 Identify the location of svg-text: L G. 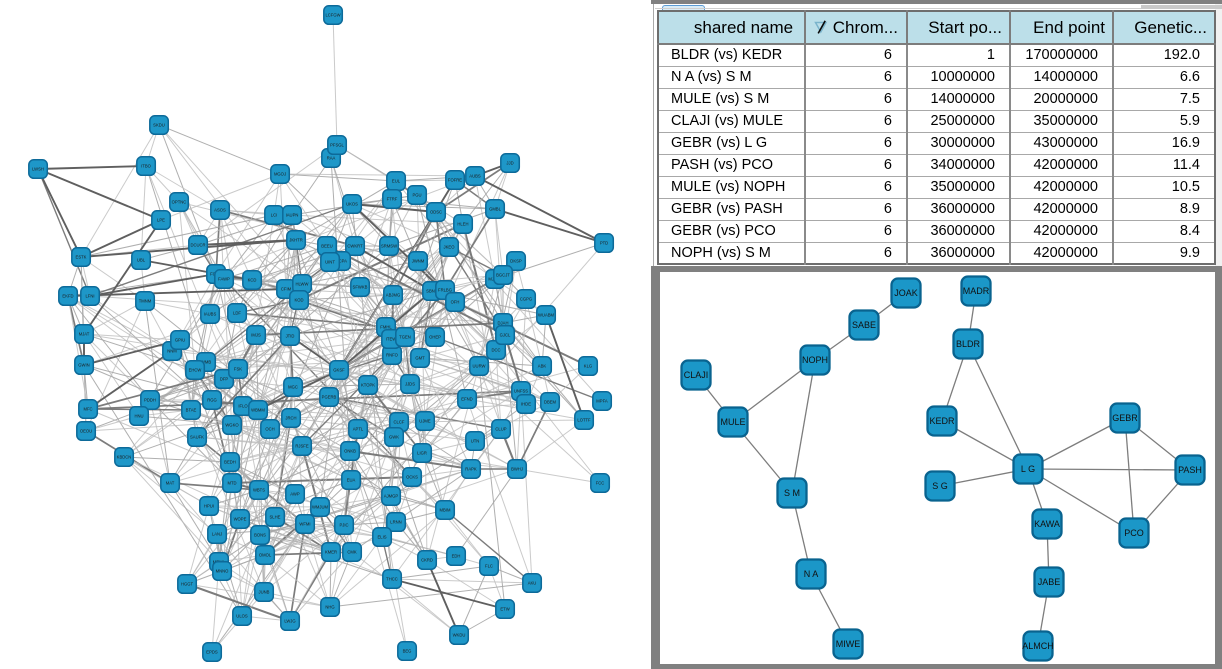
(1028, 469).